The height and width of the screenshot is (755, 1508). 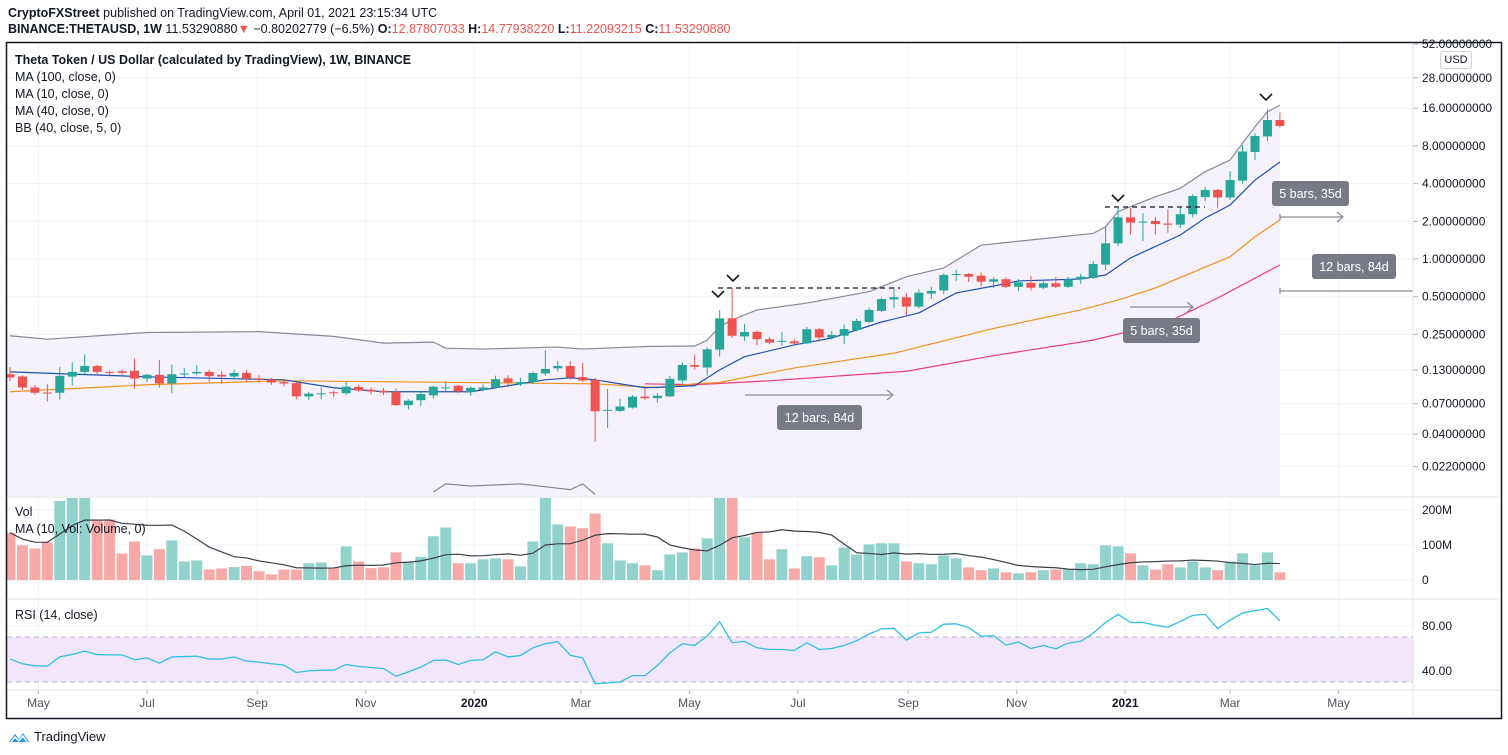 I want to click on legend-vol-ma: MA (10, Vol: Volume, 0), so click(x=80, y=529).